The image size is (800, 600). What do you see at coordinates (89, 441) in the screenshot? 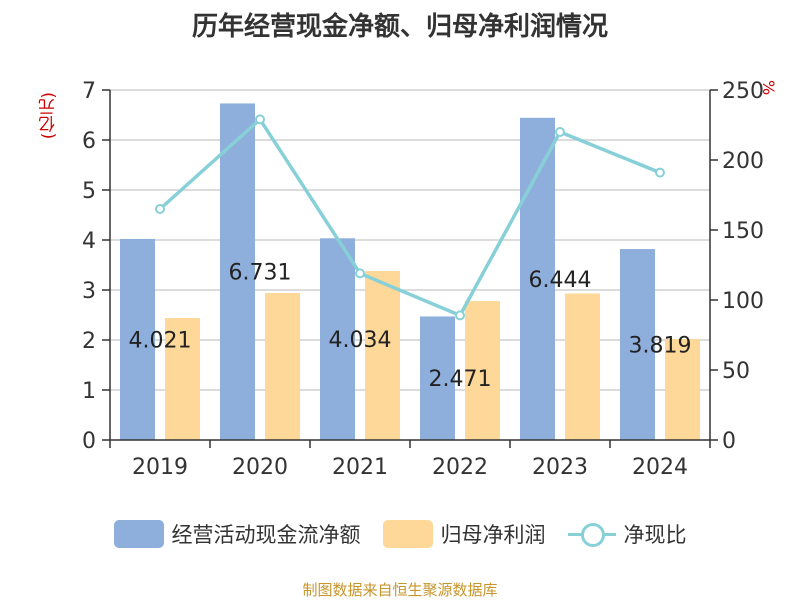
I see `left-tick-label: 0` at bounding box center [89, 441].